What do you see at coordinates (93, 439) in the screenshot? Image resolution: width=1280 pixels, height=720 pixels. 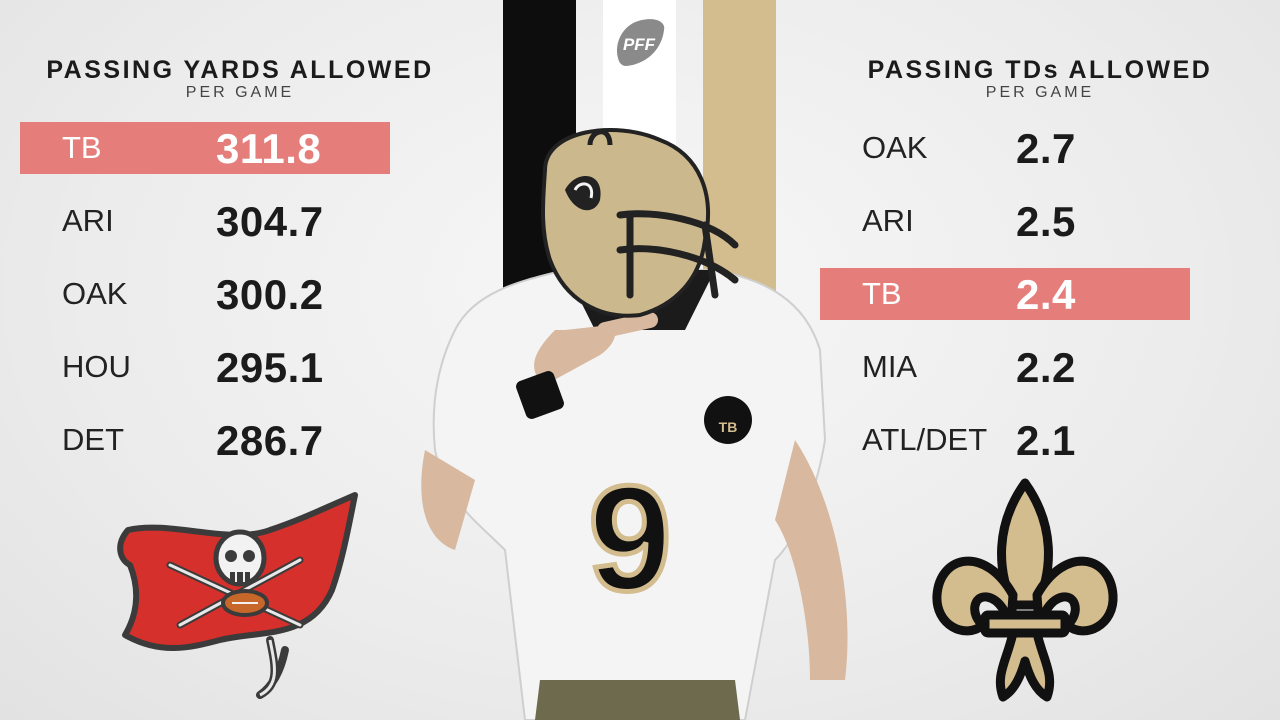 I see `team-abbreviation: DET` at bounding box center [93, 439].